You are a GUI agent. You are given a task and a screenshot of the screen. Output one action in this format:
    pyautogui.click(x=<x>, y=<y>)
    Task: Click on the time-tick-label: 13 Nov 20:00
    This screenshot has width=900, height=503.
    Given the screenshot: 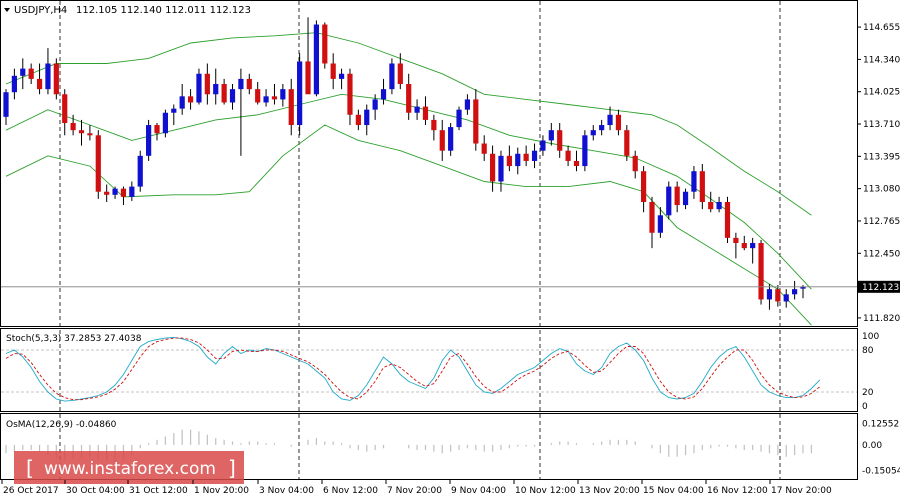 What is the action you would take?
    pyautogui.click(x=609, y=491)
    